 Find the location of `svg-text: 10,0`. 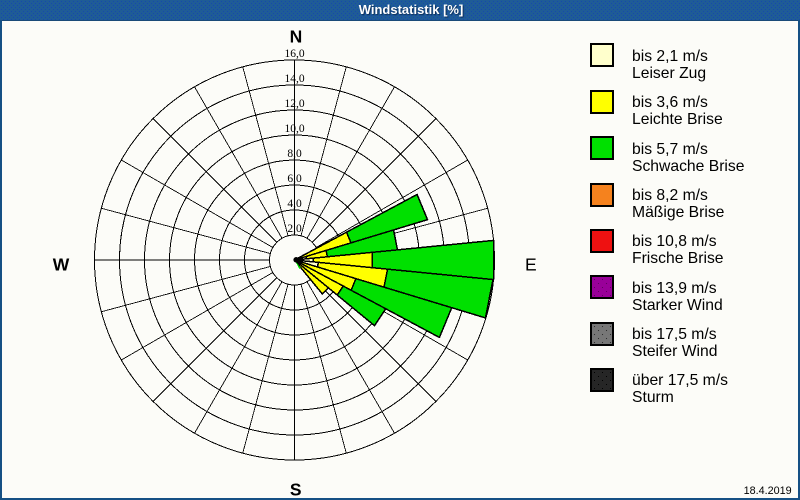

svg-text: 10,0 is located at coordinates (294, 129).